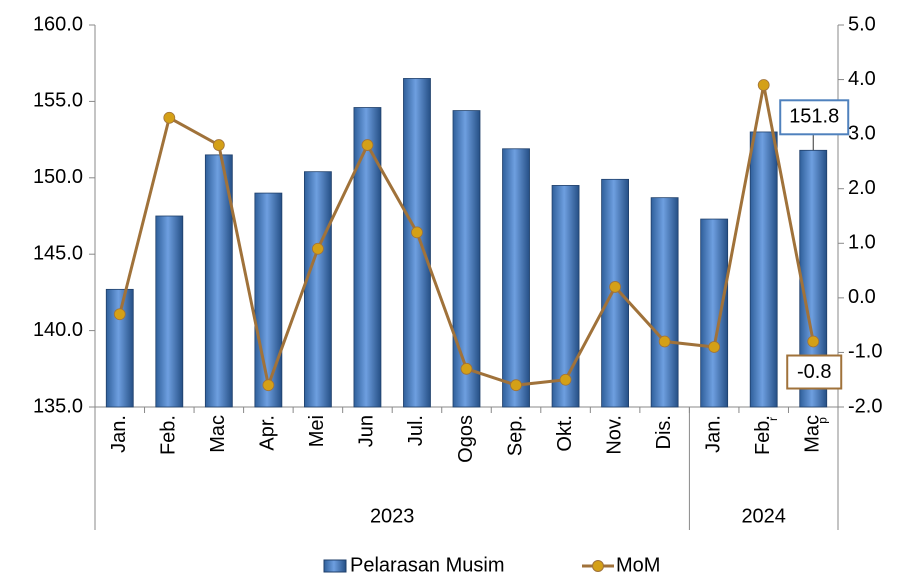  I want to click on x-tick-label: Okt., so click(565, 433).